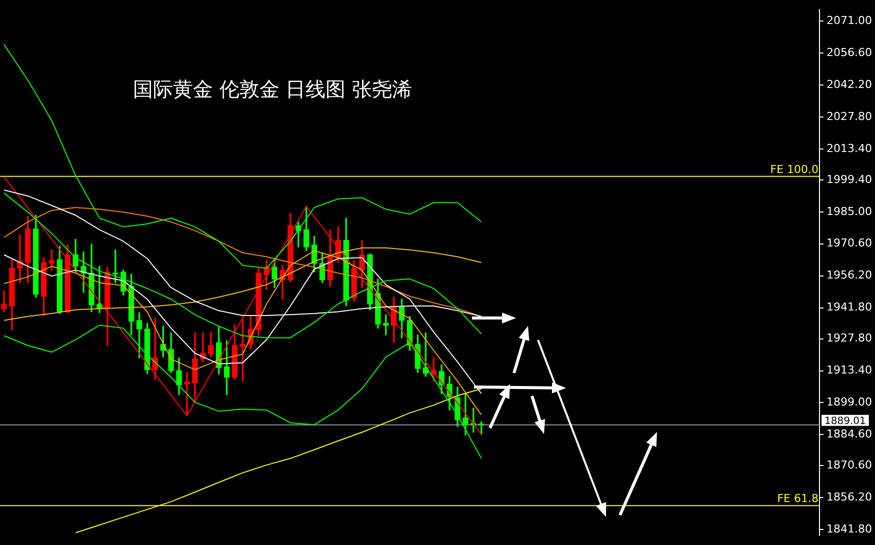 The height and width of the screenshot is (545, 875). Describe the element at coordinates (849, 52) in the screenshot. I see `y-tick-label: 2056.60` at that location.